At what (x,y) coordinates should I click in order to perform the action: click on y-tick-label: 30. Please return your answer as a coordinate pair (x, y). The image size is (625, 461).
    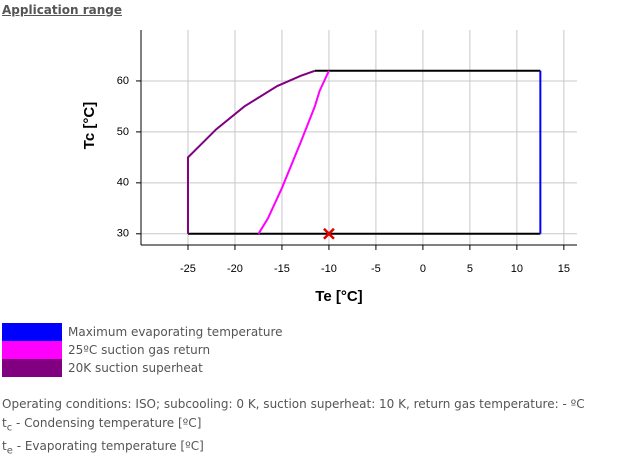
    Looking at the image, I should click on (123, 234).